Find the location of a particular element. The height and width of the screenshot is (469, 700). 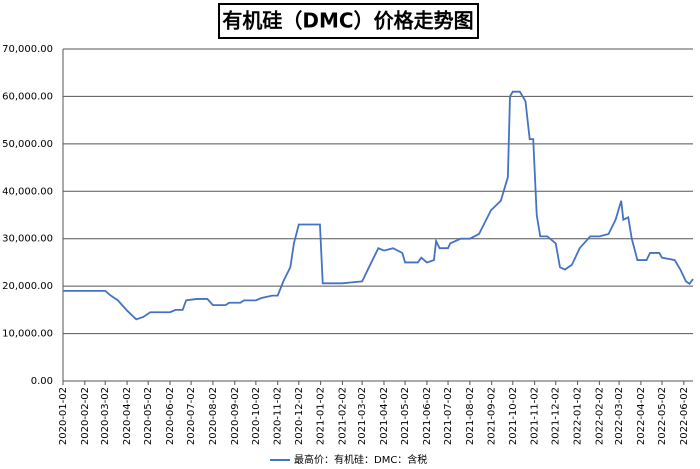

x-tick-label: 2020-03-02 is located at coordinates (105, 416).